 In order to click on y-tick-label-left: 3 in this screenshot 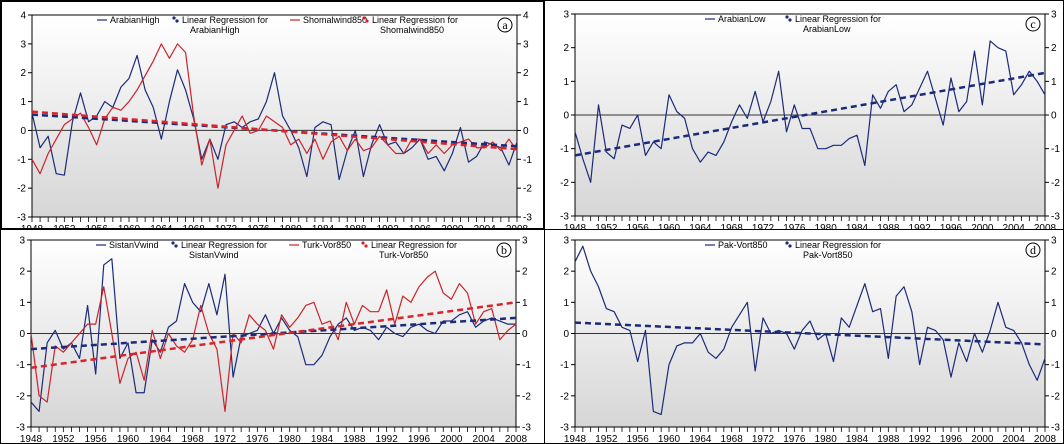, I will do `click(22, 241)`.